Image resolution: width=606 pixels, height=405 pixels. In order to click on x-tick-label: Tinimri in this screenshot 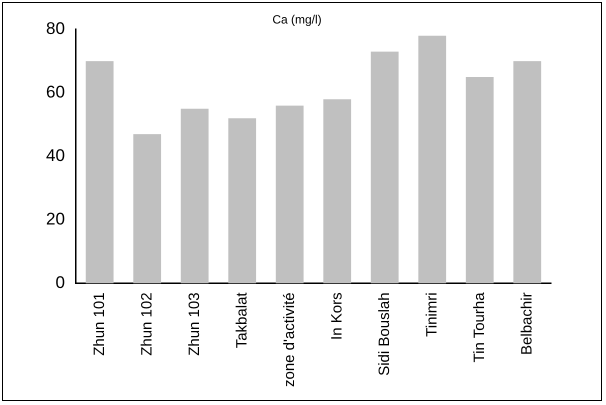, I will do `click(431, 314)`.